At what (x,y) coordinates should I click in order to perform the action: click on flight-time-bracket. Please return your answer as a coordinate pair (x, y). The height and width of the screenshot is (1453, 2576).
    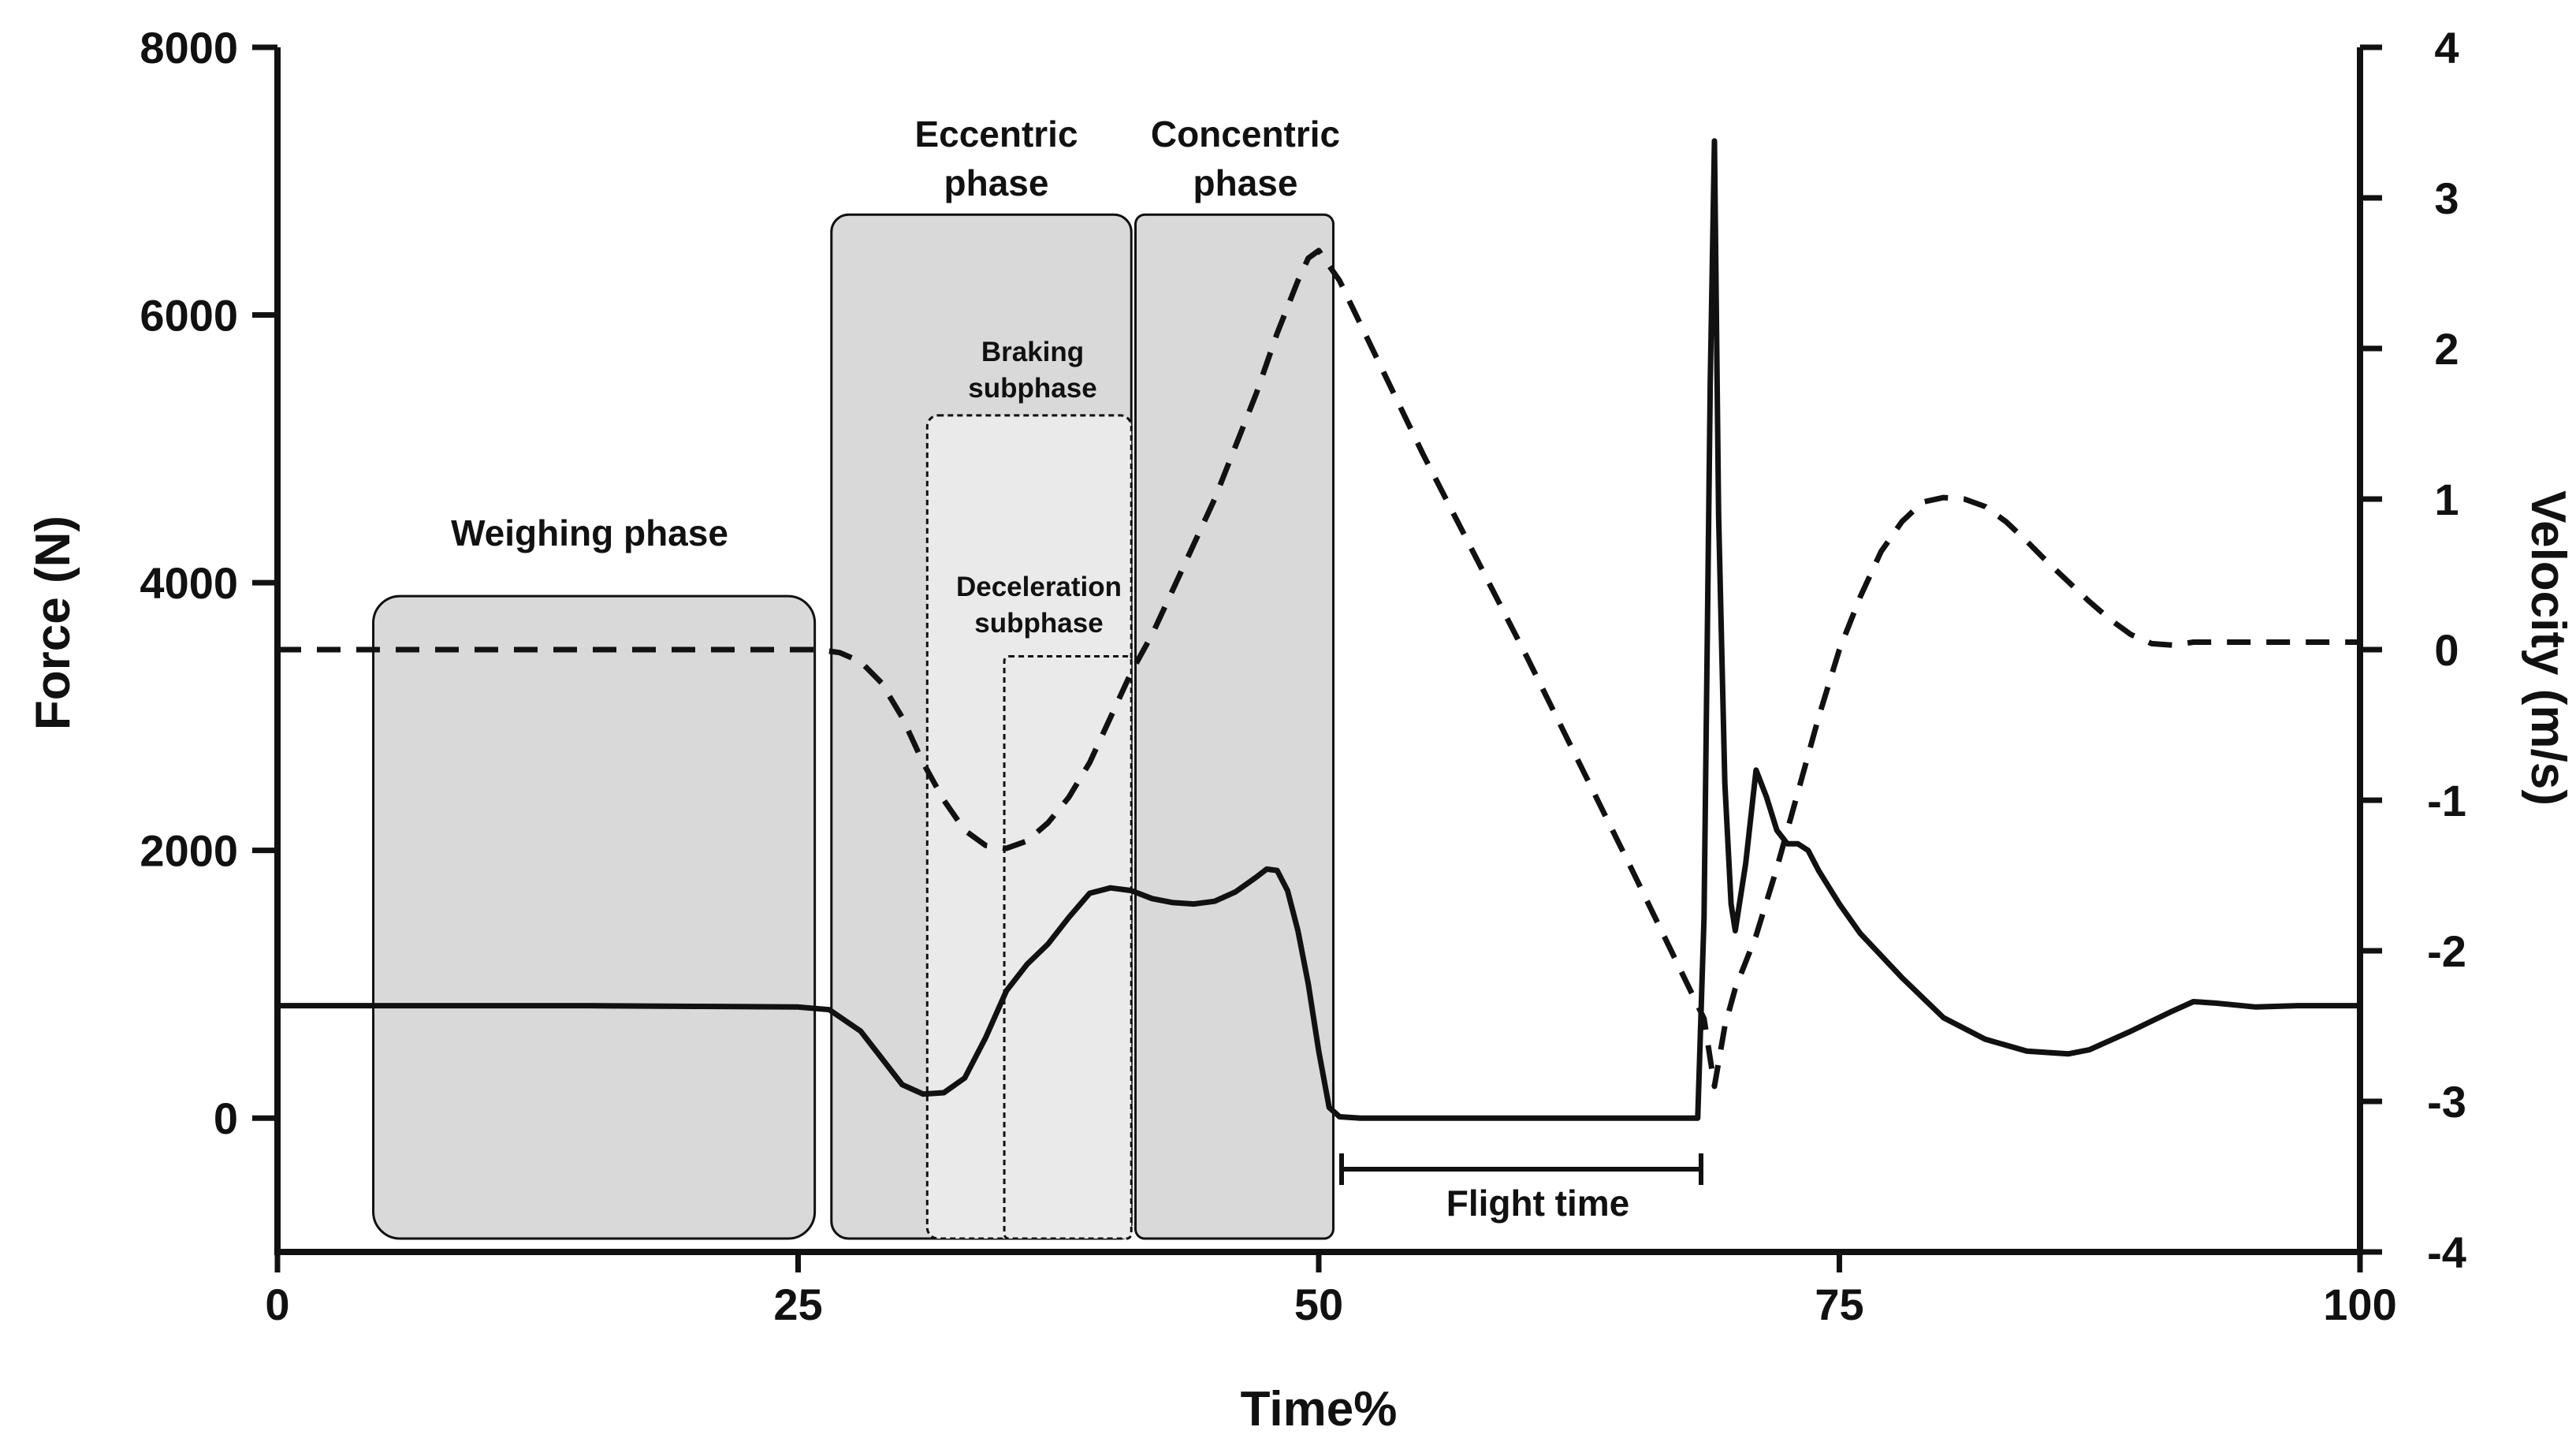
    Looking at the image, I should click on (1521, 1169).